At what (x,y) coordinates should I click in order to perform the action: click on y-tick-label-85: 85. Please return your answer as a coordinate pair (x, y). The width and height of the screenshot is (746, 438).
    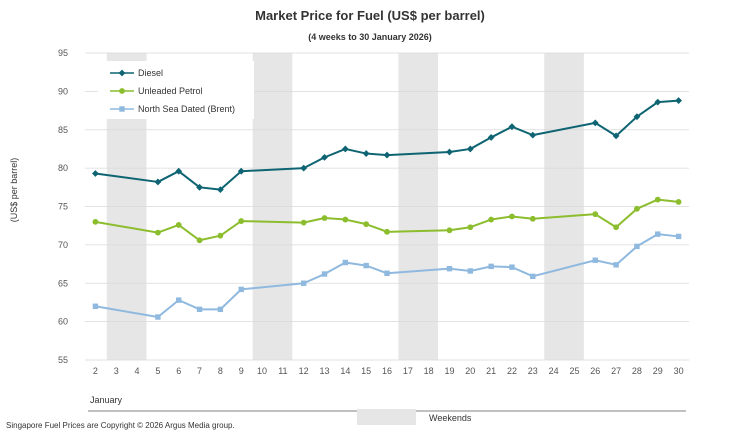
    Looking at the image, I should click on (63, 130).